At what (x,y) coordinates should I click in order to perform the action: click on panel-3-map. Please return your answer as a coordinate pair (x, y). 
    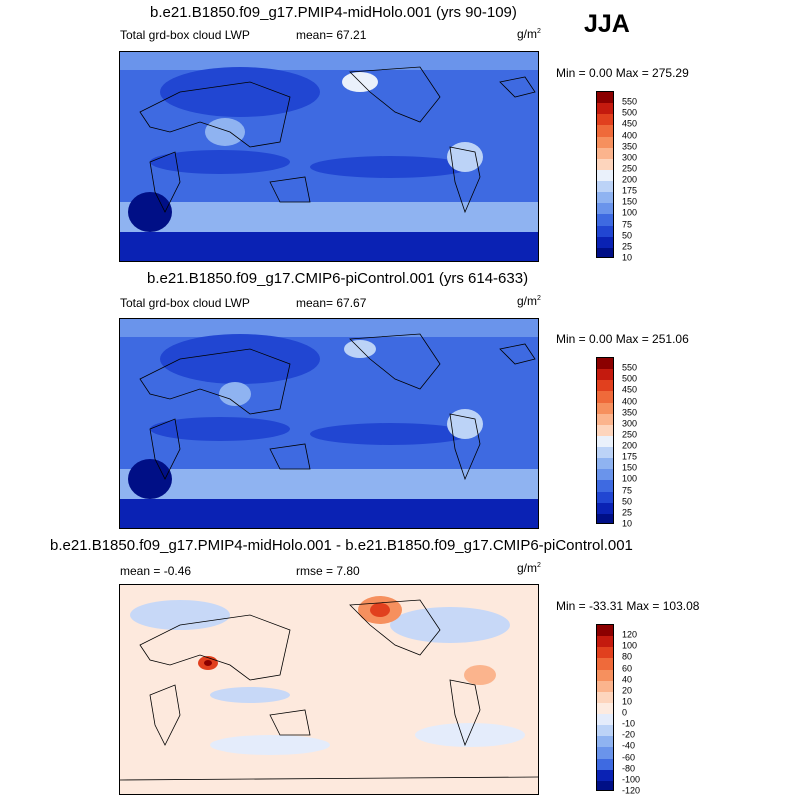
    Looking at the image, I should click on (329, 689).